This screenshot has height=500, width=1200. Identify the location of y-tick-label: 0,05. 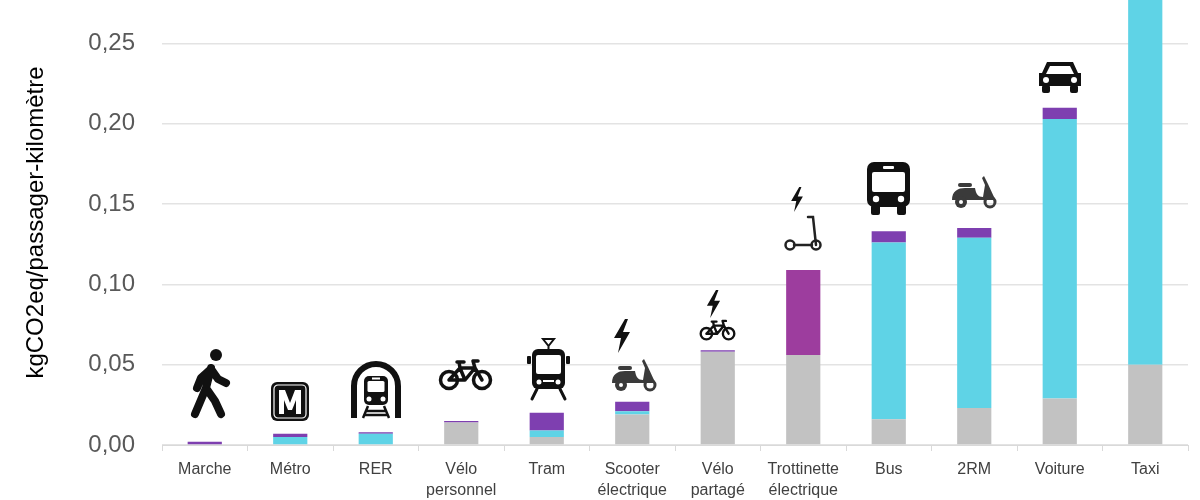
(111, 363).